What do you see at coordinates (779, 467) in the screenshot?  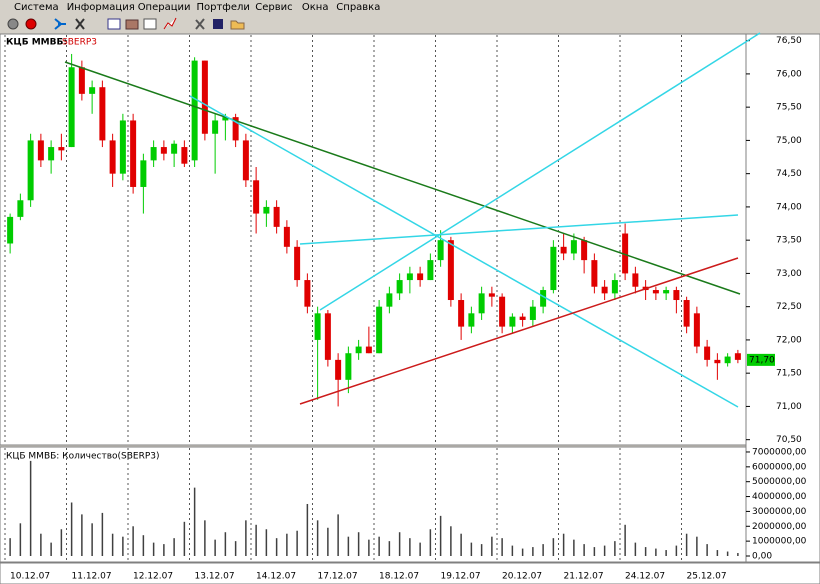 I see `y-tick-label: 6000000,00` at bounding box center [779, 467].